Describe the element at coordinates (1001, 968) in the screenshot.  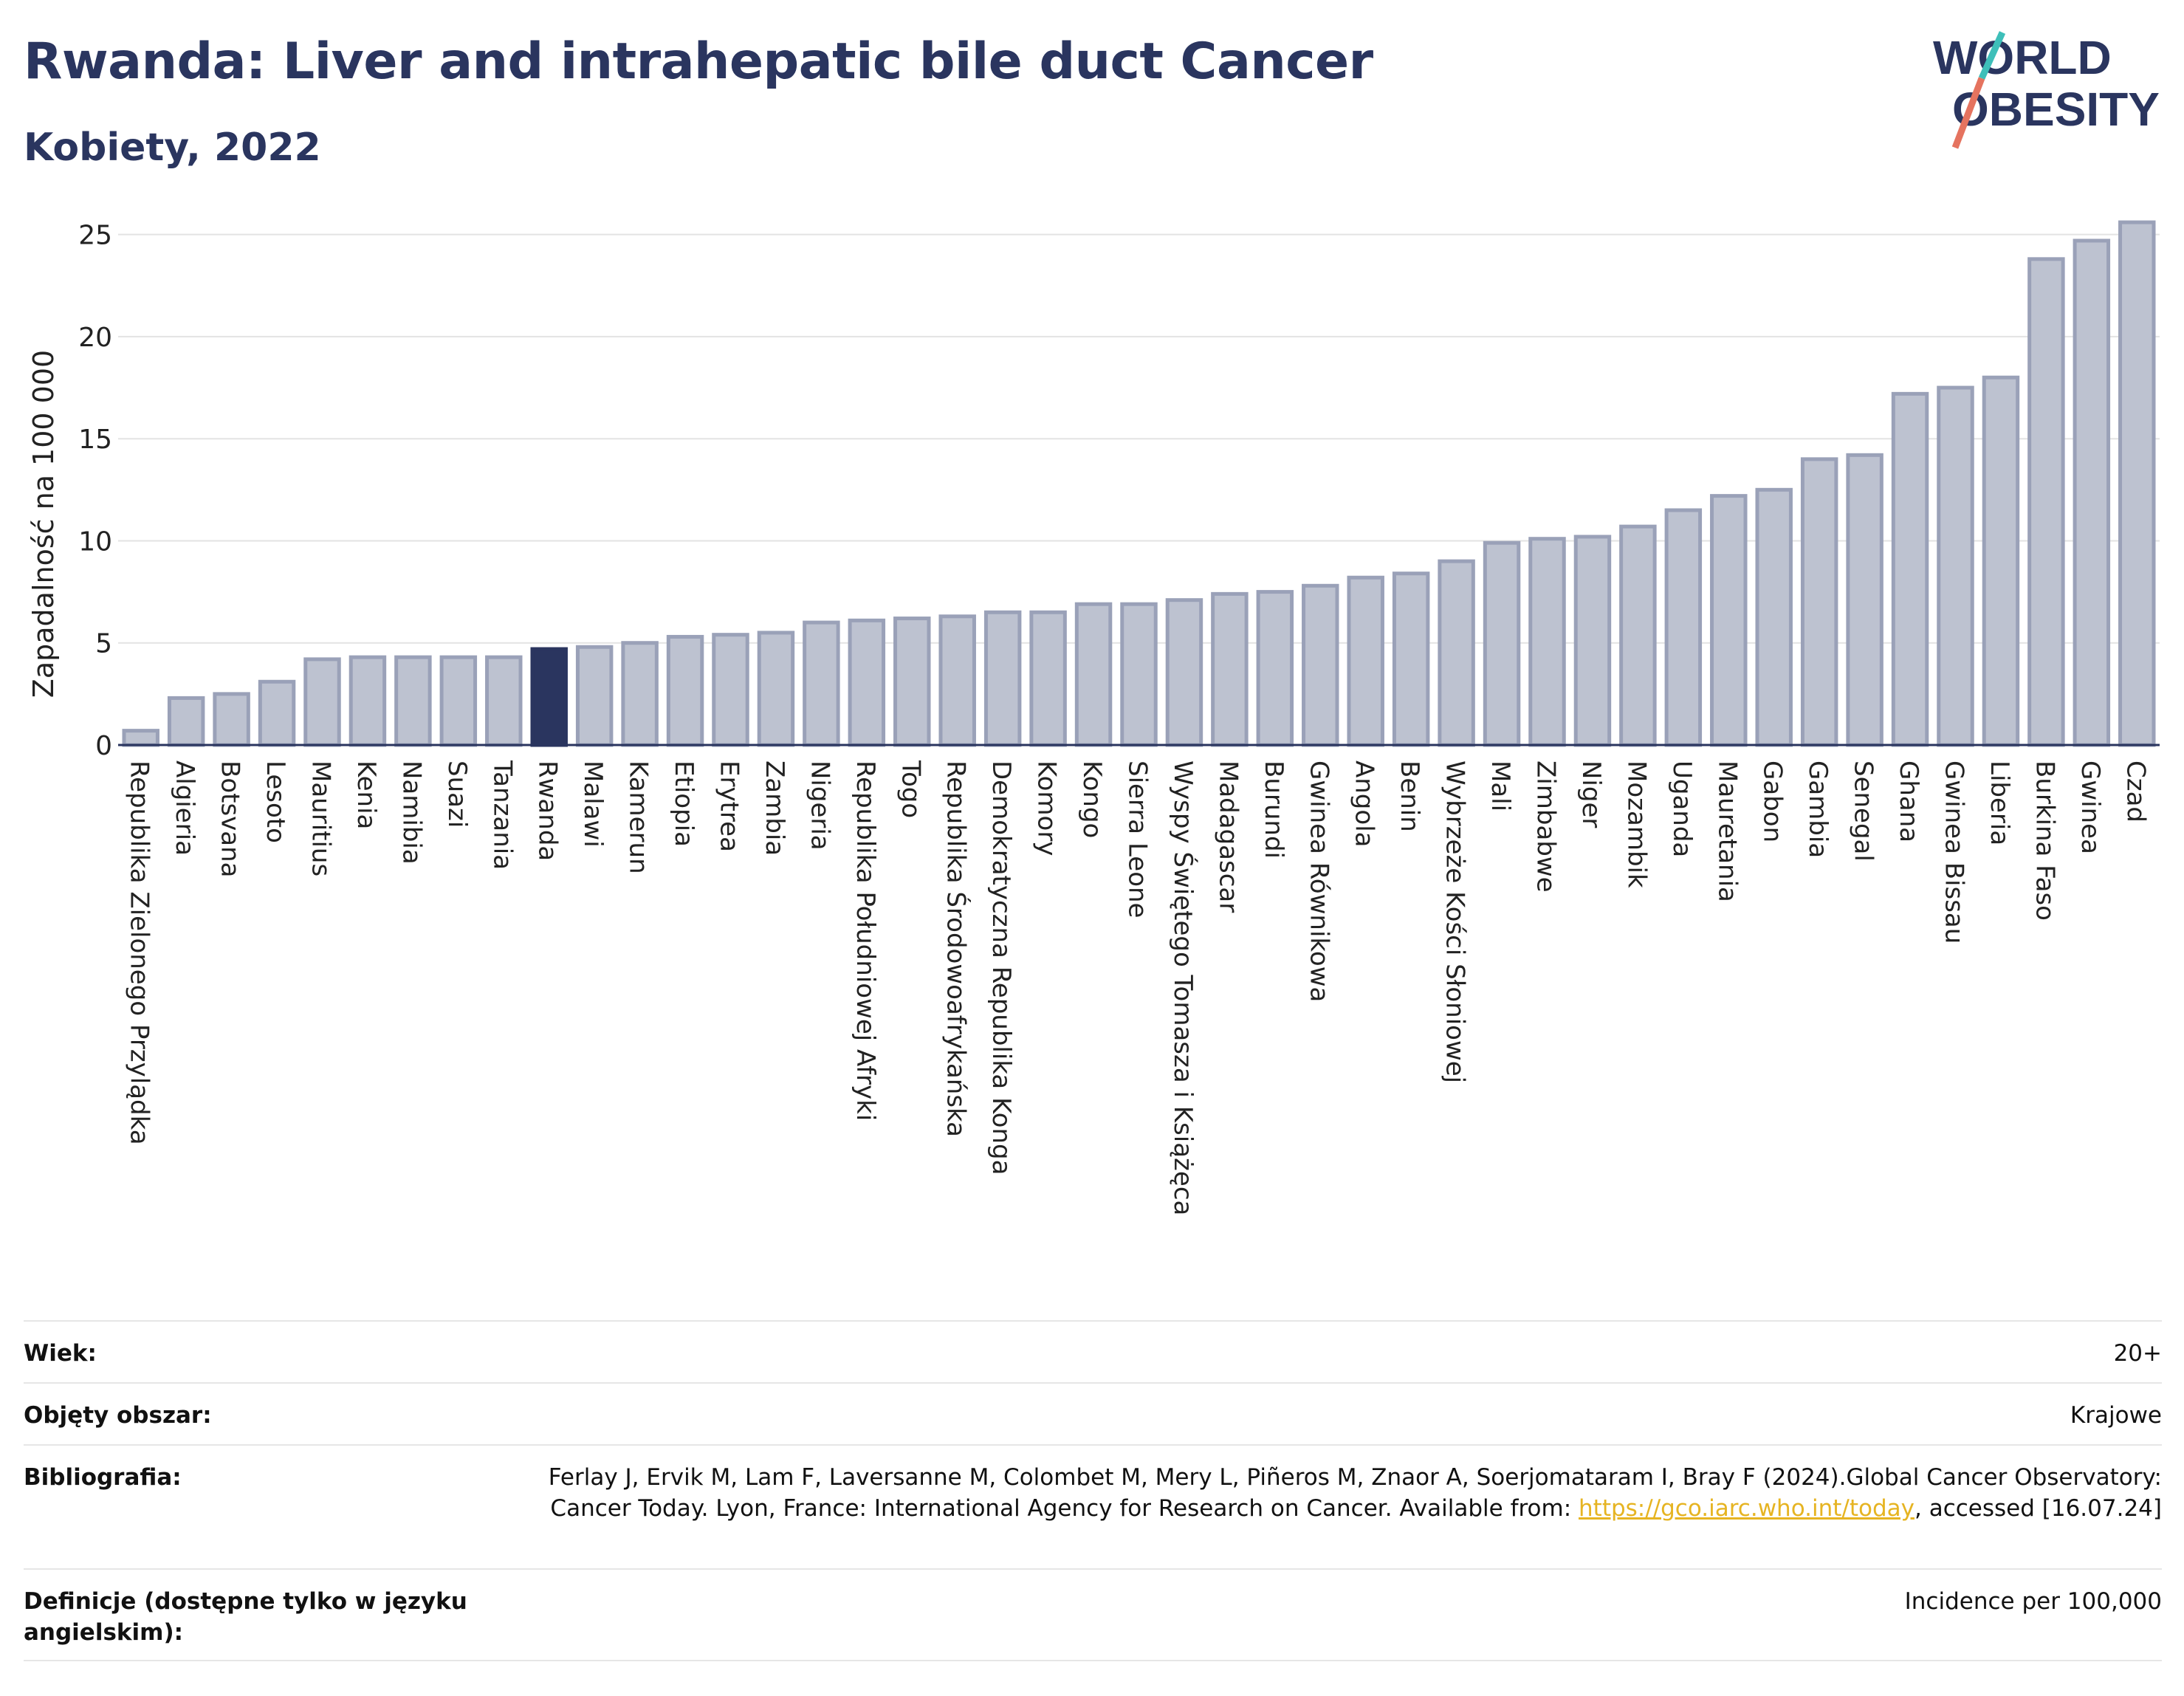
I see `x-tick-label: Demokratyczna Republika Konga` at that location.